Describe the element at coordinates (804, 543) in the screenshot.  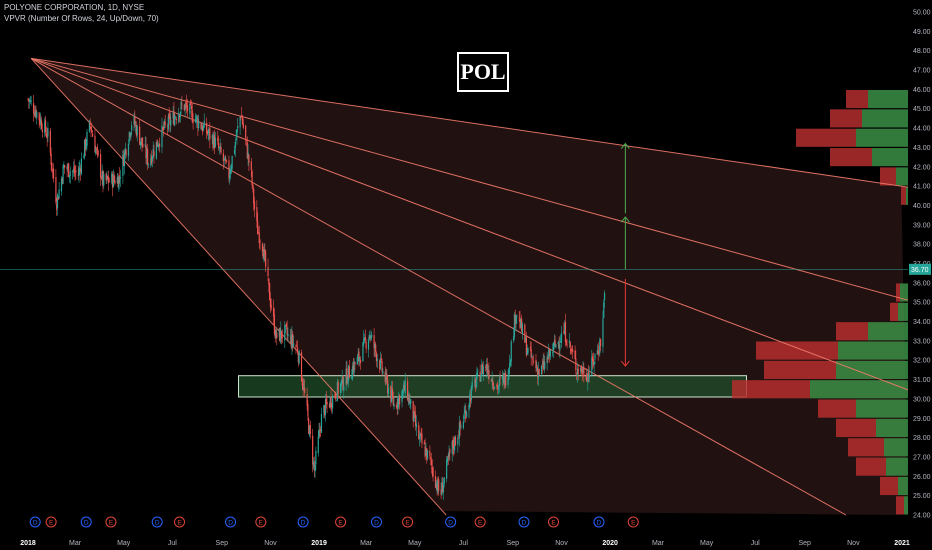
I see `x-axis-tick-label: Sep` at that location.